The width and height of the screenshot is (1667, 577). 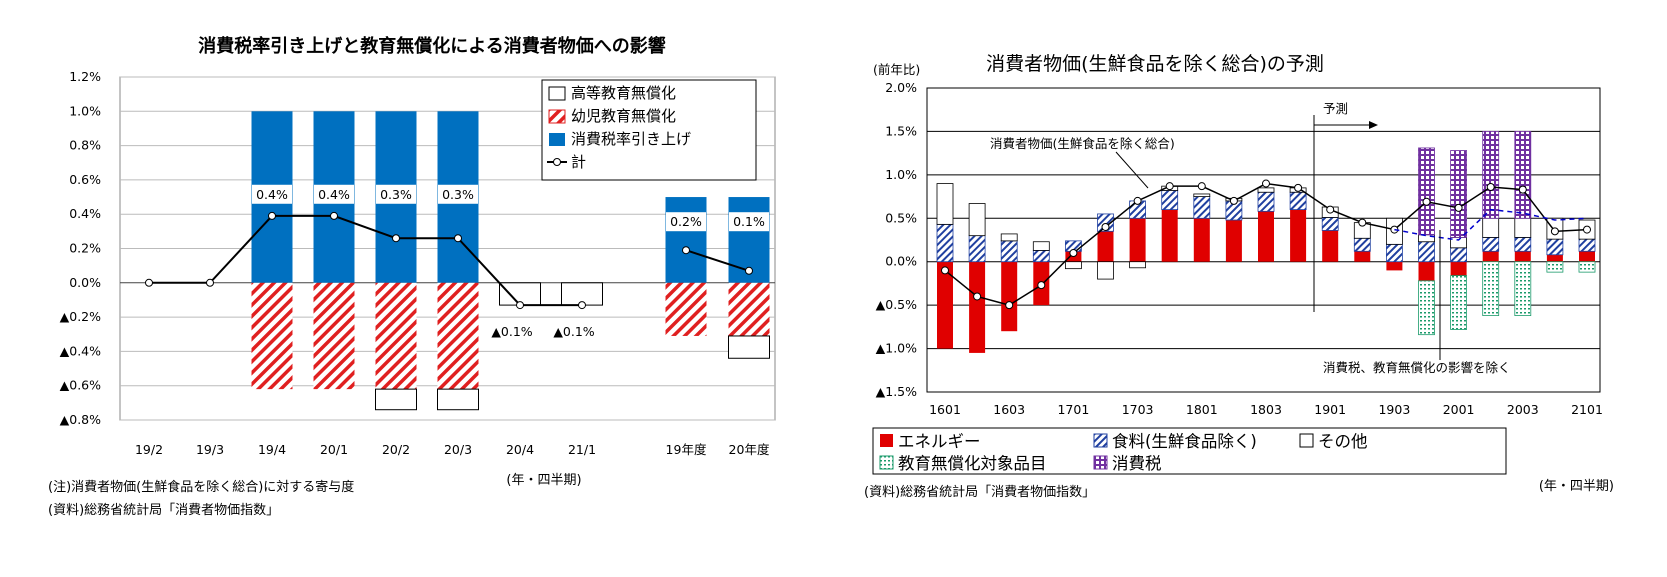 I want to click on left-y-tick-label: 0.0%, so click(x=85, y=282).